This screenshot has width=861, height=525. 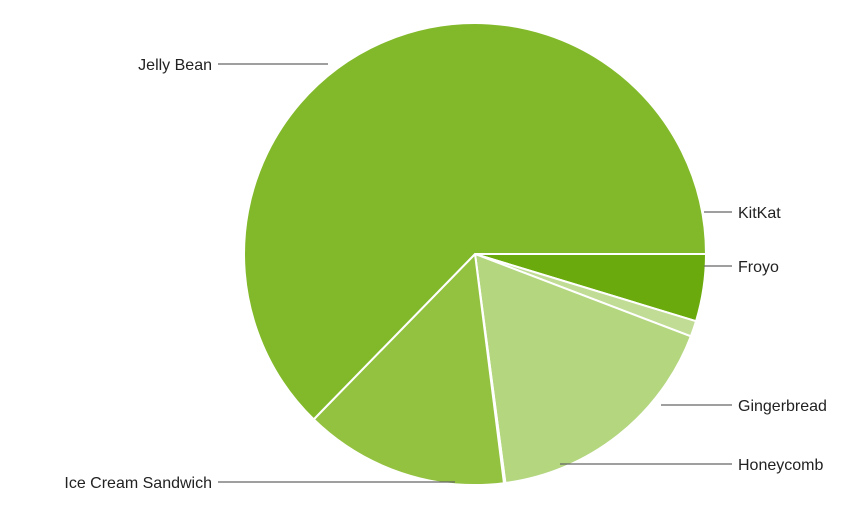 I want to click on slice-label-jelly-bean: Jelly Bean, so click(x=175, y=65).